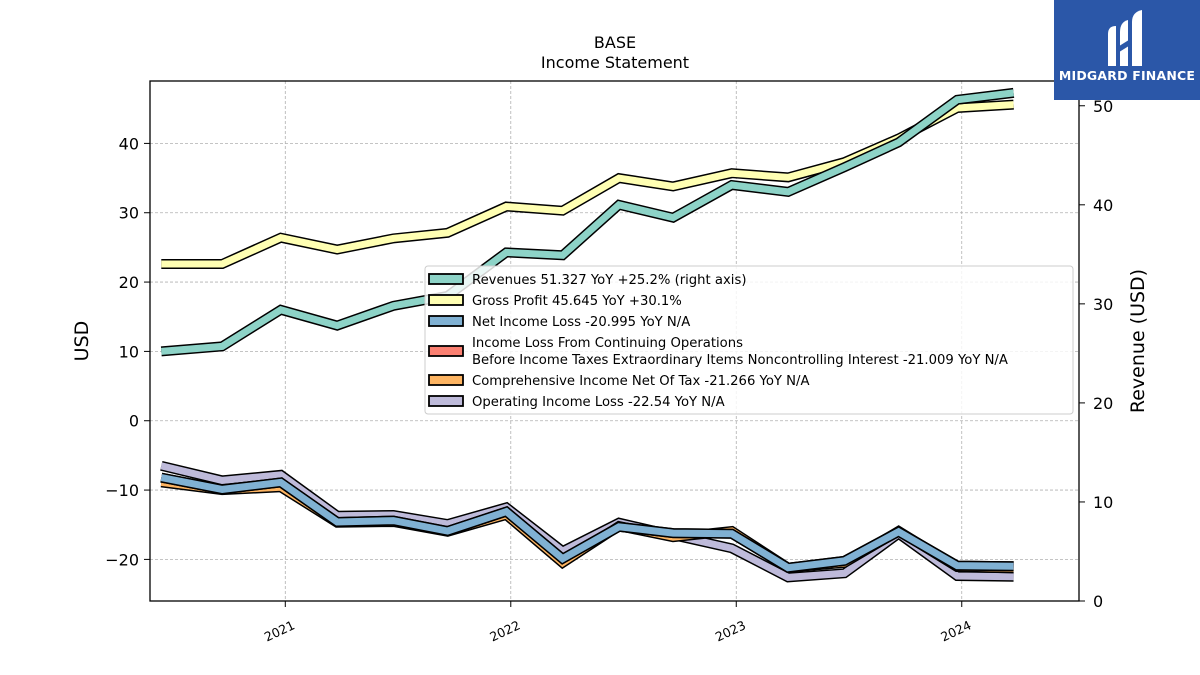 The image size is (1200, 675). I want to click on legend-label: Gross Profit 45.645 YoY +30.1%, so click(577, 301).